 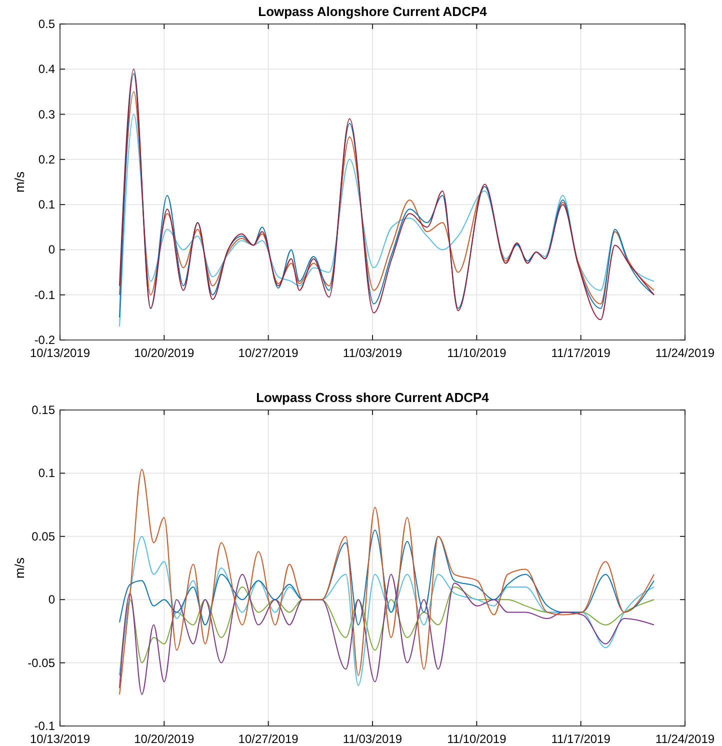 I want to click on y-tick-label: 0.5, so click(x=47, y=24).